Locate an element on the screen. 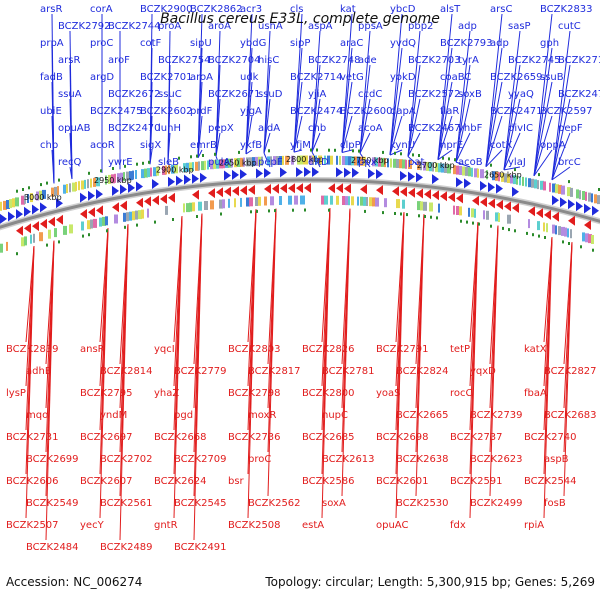 The height and width of the screenshot is (600, 600). reverse-gene-label: BCZK2697 is located at coordinates (106, 437).